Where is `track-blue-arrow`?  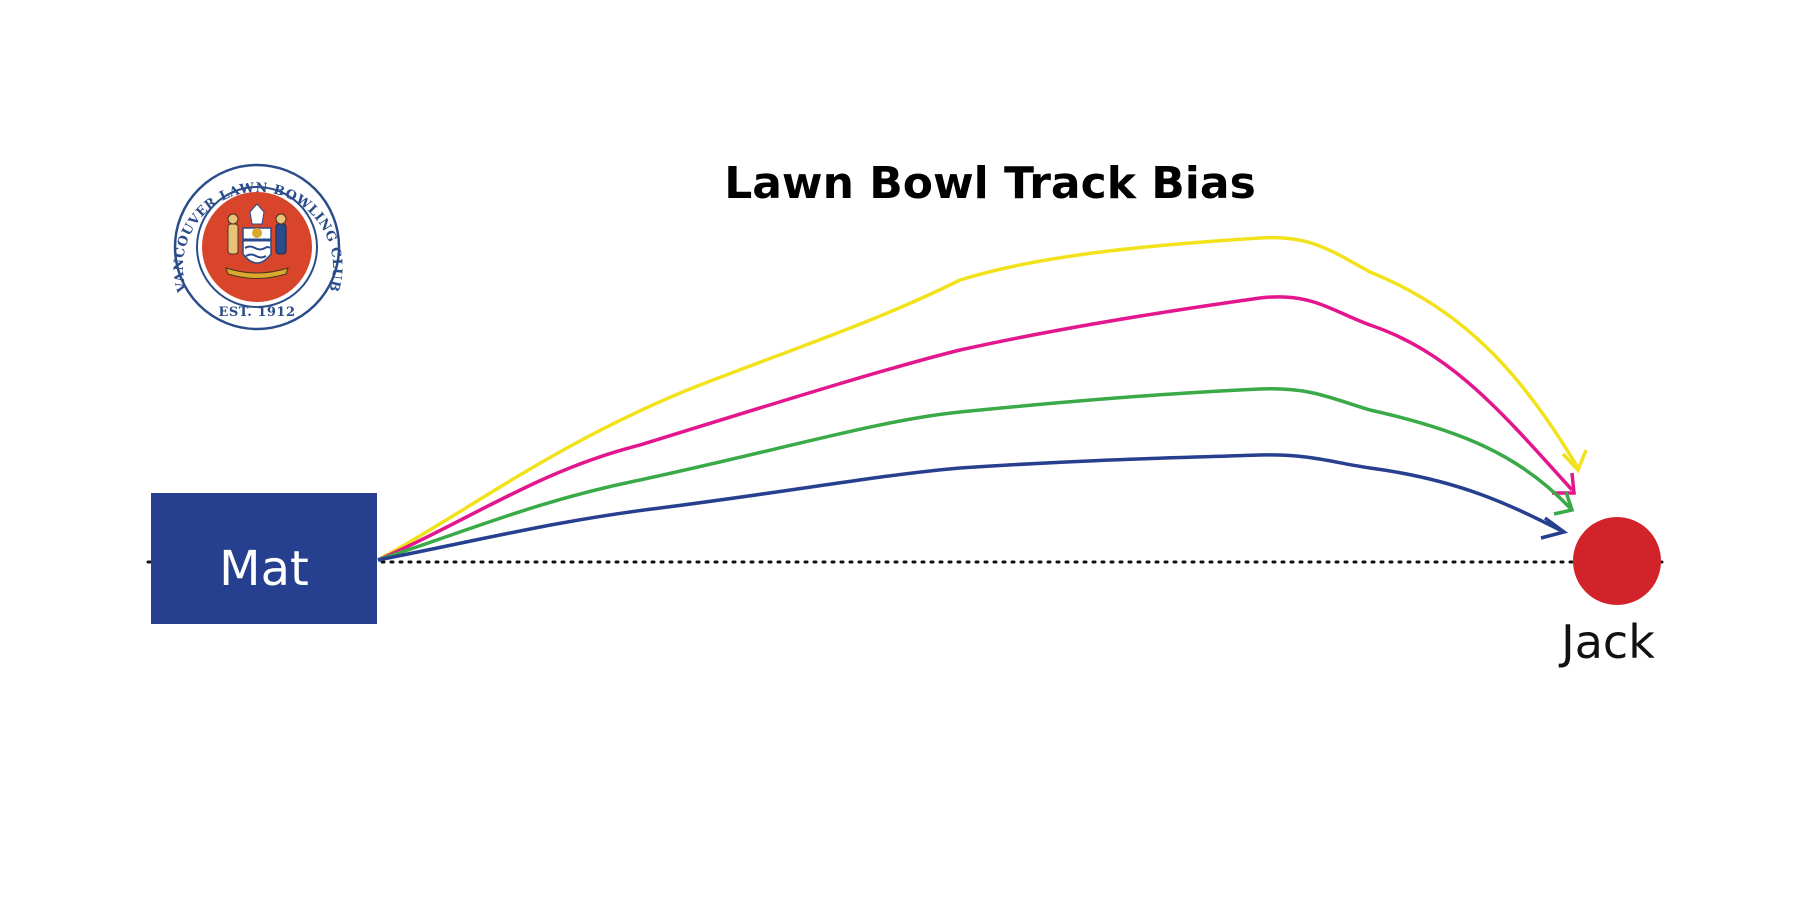 track-blue-arrow is located at coordinates (1554, 528).